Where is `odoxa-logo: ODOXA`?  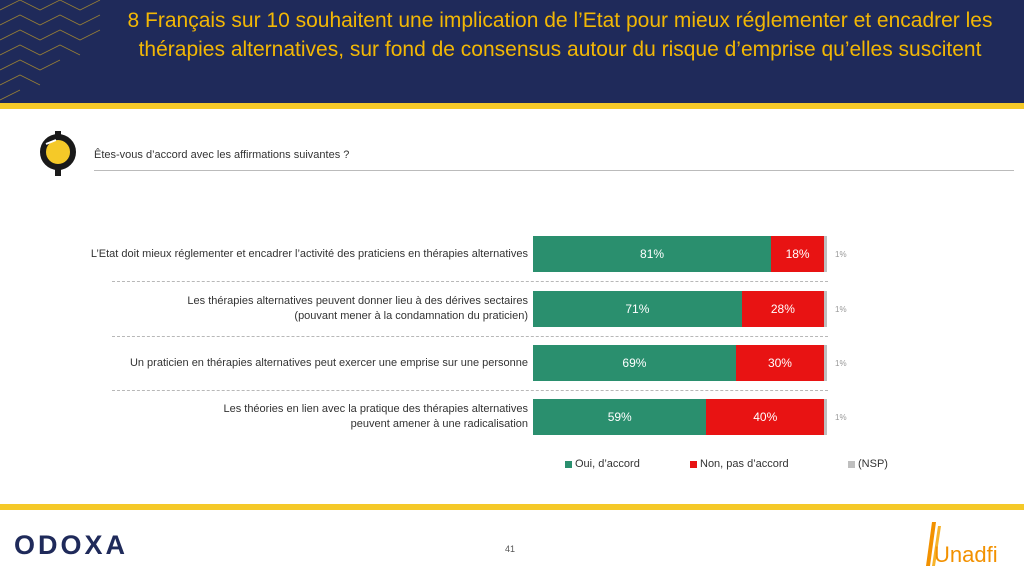
odoxa-logo: ODOXA is located at coordinates (71, 545).